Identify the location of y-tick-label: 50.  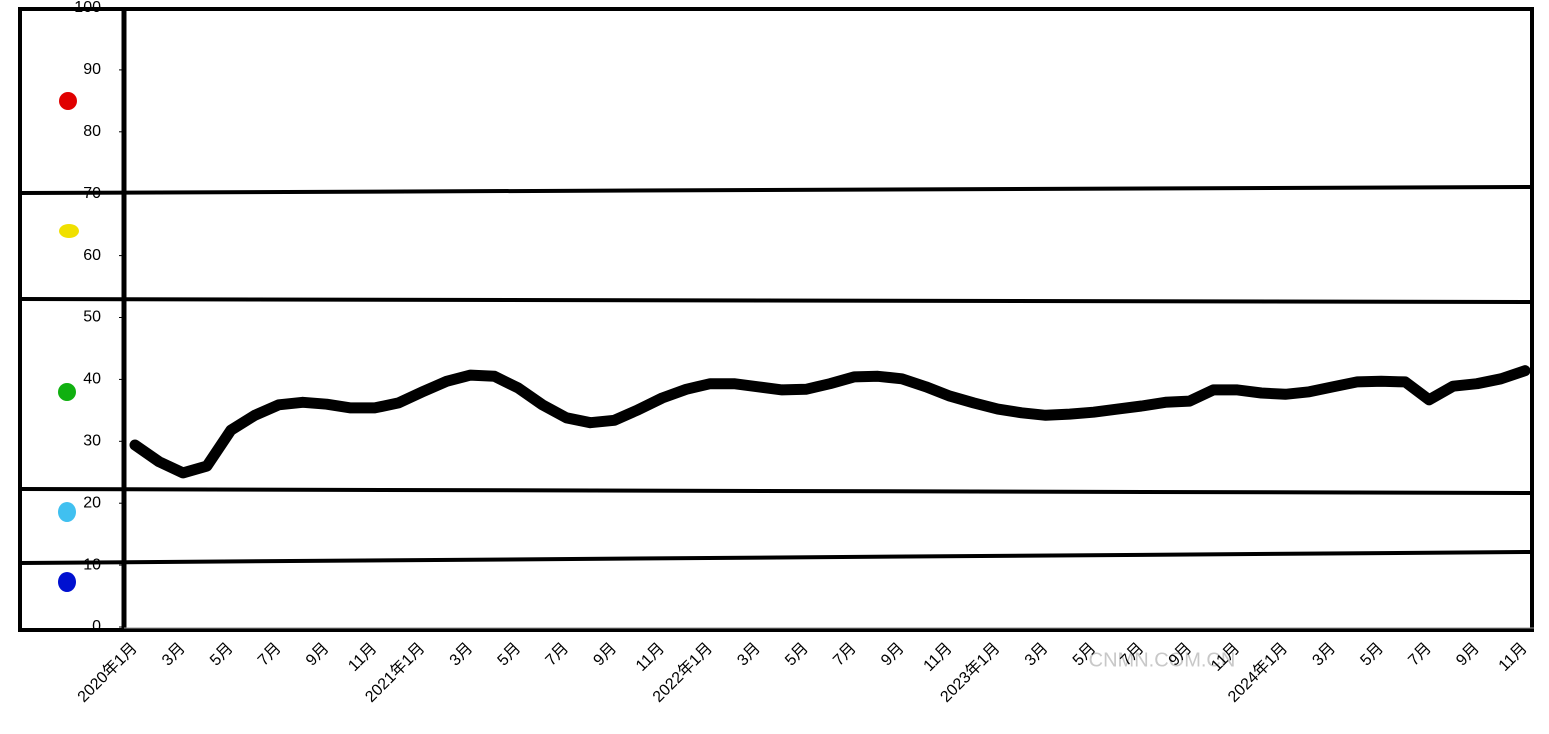
(92, 317).